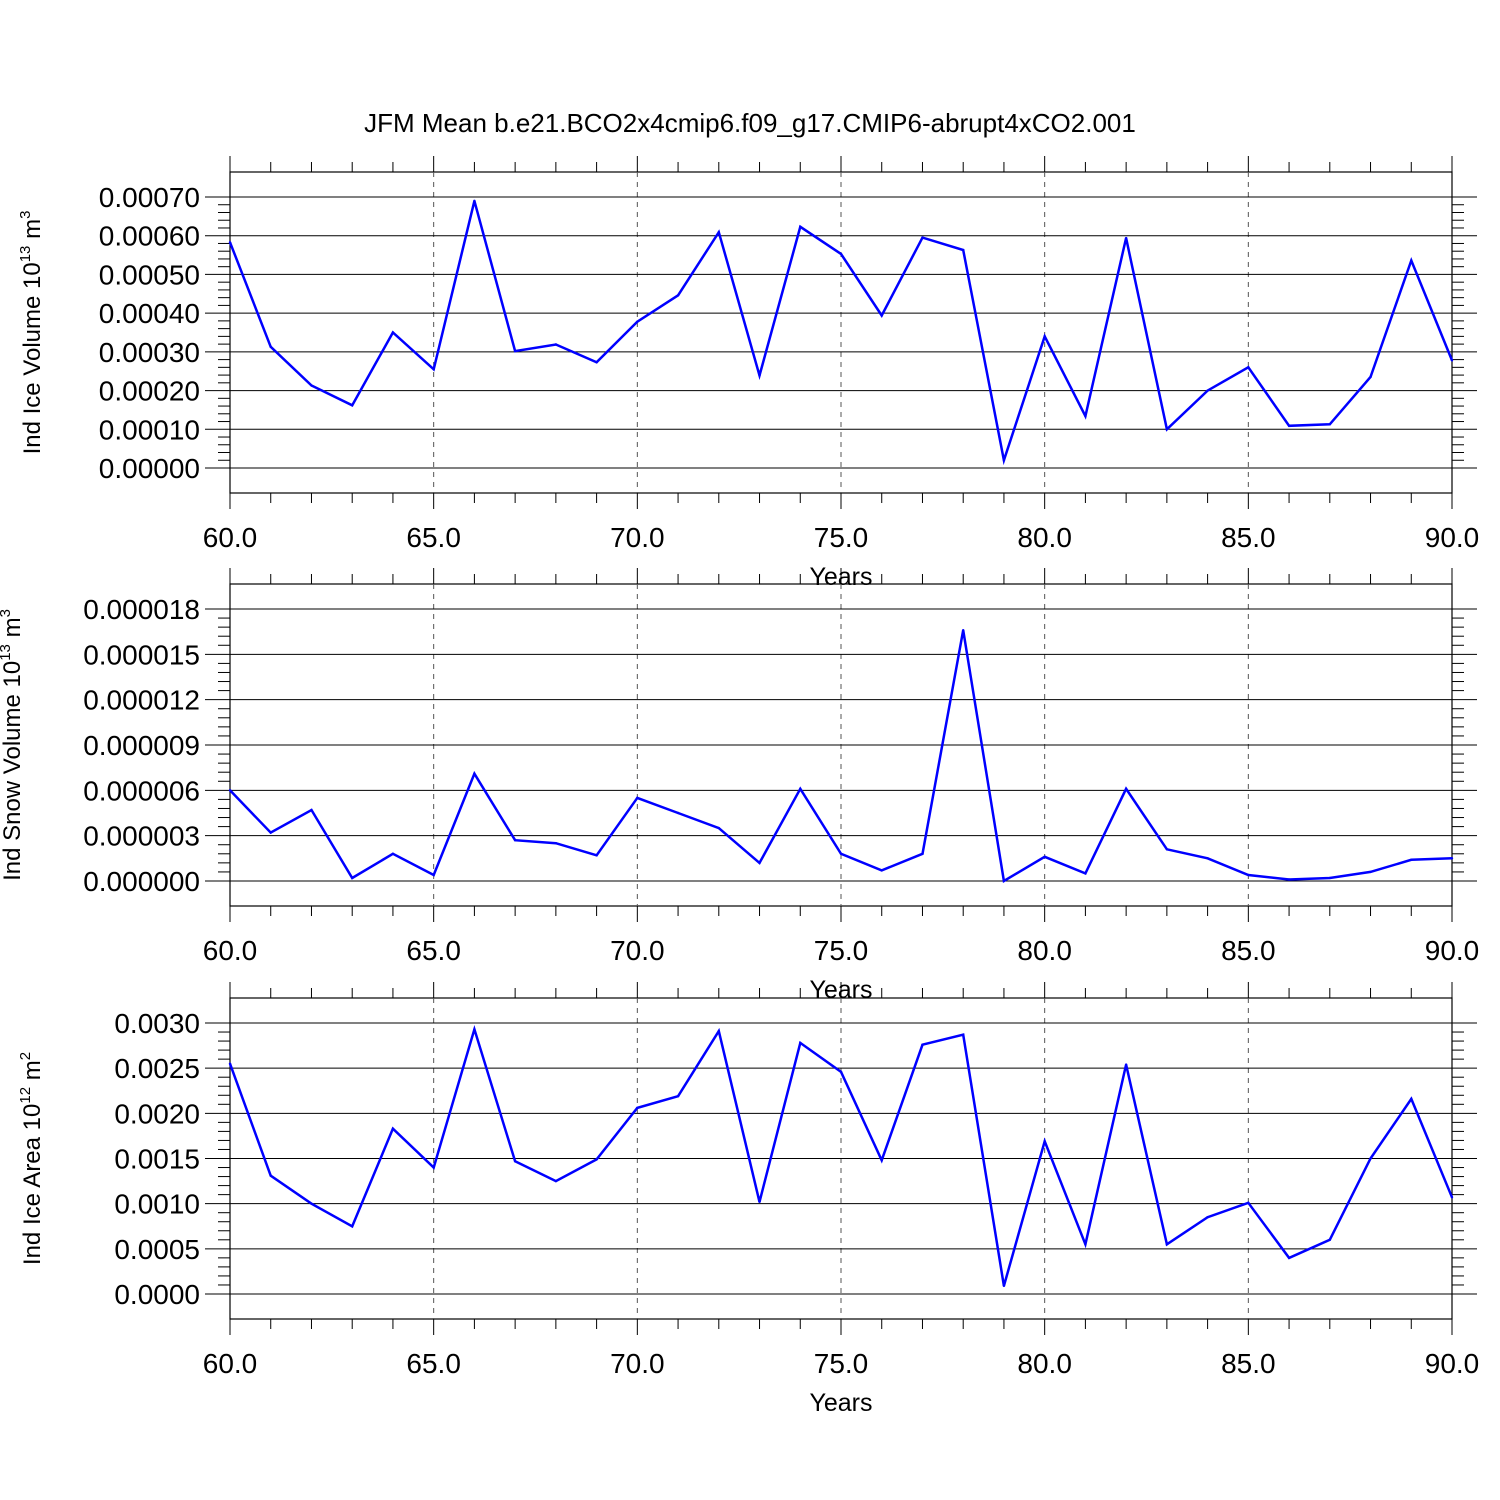  What do you see at coordinates (637, 1363) in the screenshot?
I see `x-tick-label: 70.0` at bounding box center [637, 1363].